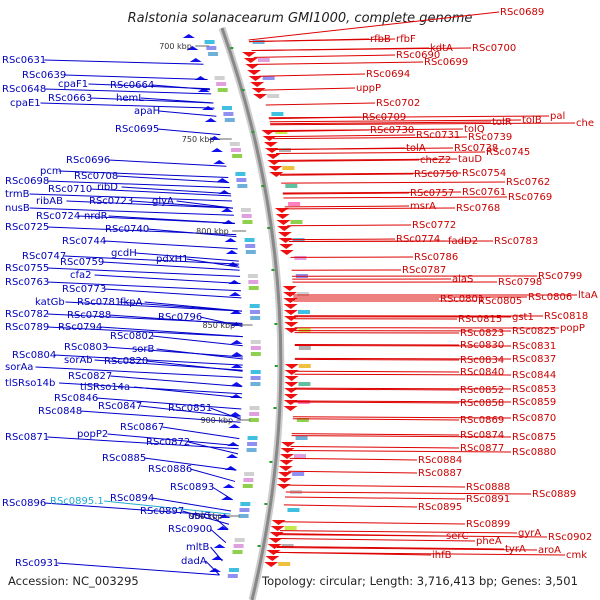  What do you see at coordinates (27, 268) in the screenshot?
I see `left-gene-label: RSc0755` at bounding box center [27, 268].